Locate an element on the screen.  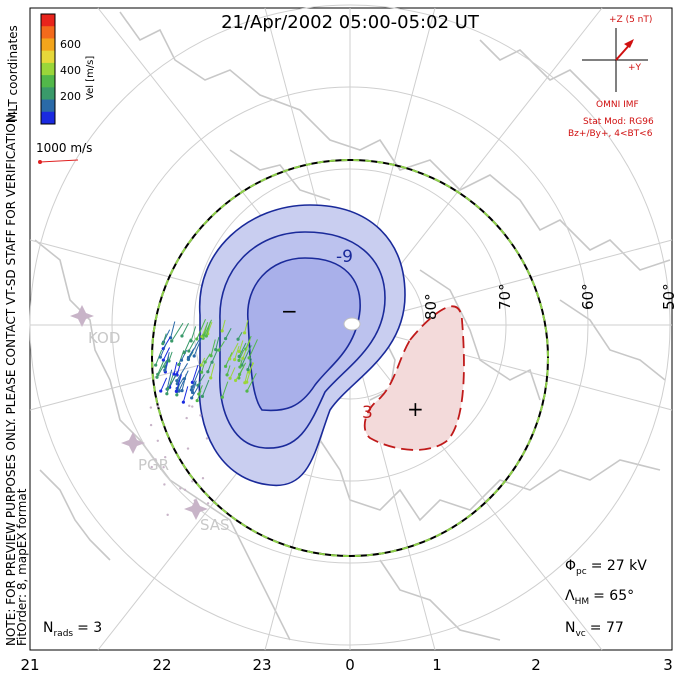
fit-order-note: FitOrder: 8, mapEX format is located at coordinates (22, 567).